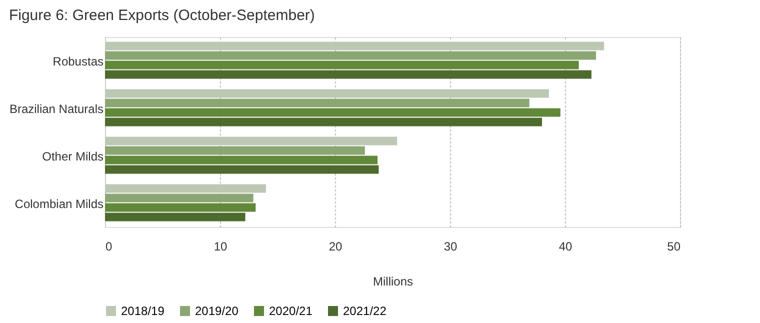 Image resolution: width=760 pixels, height=323 pixels. What do you see at coordinates (78, 61) in the screenshot?
I see `y-tick-label: Robustas` at bounding box center [78, 61].